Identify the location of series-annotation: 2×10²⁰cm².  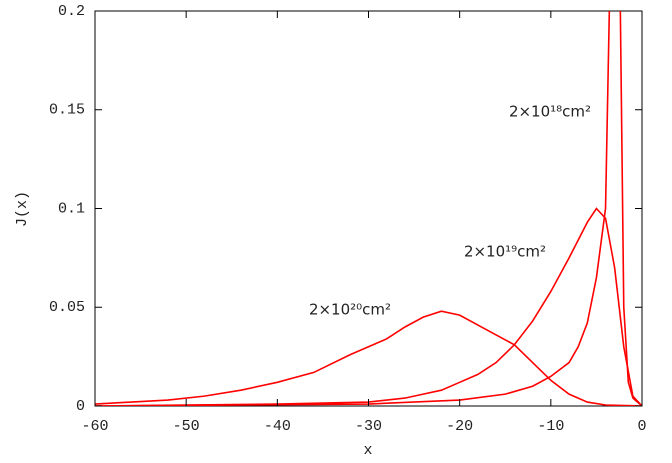
(350, 310).